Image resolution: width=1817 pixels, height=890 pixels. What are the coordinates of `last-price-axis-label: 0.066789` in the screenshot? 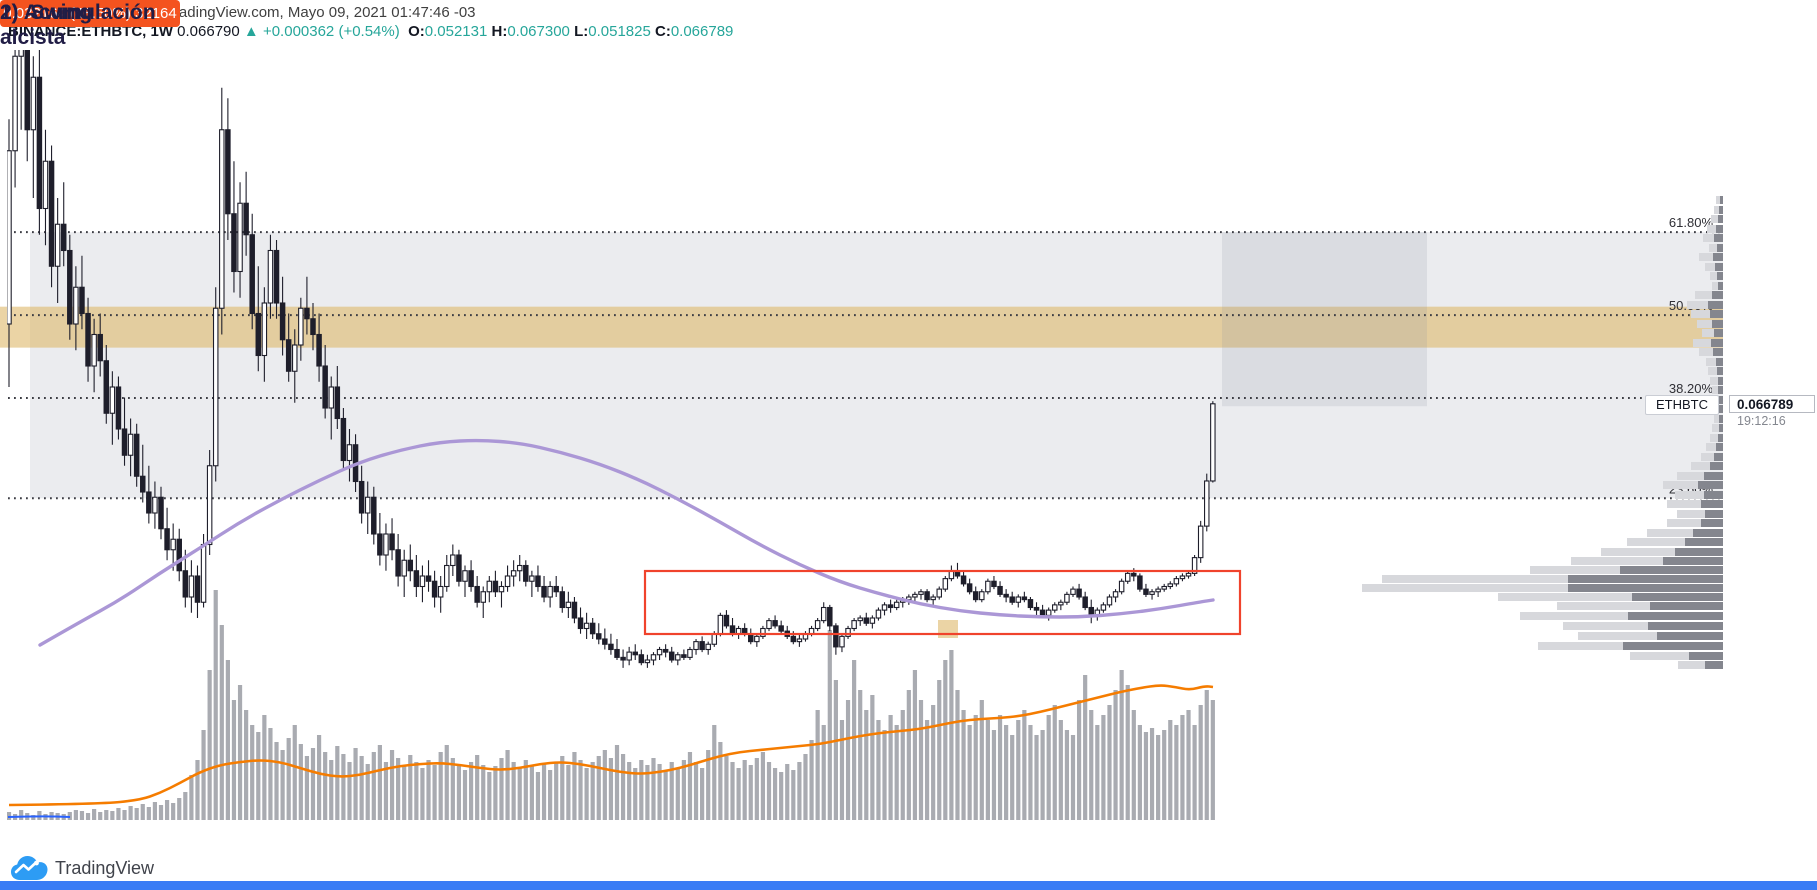 It's located at (1772, 404).